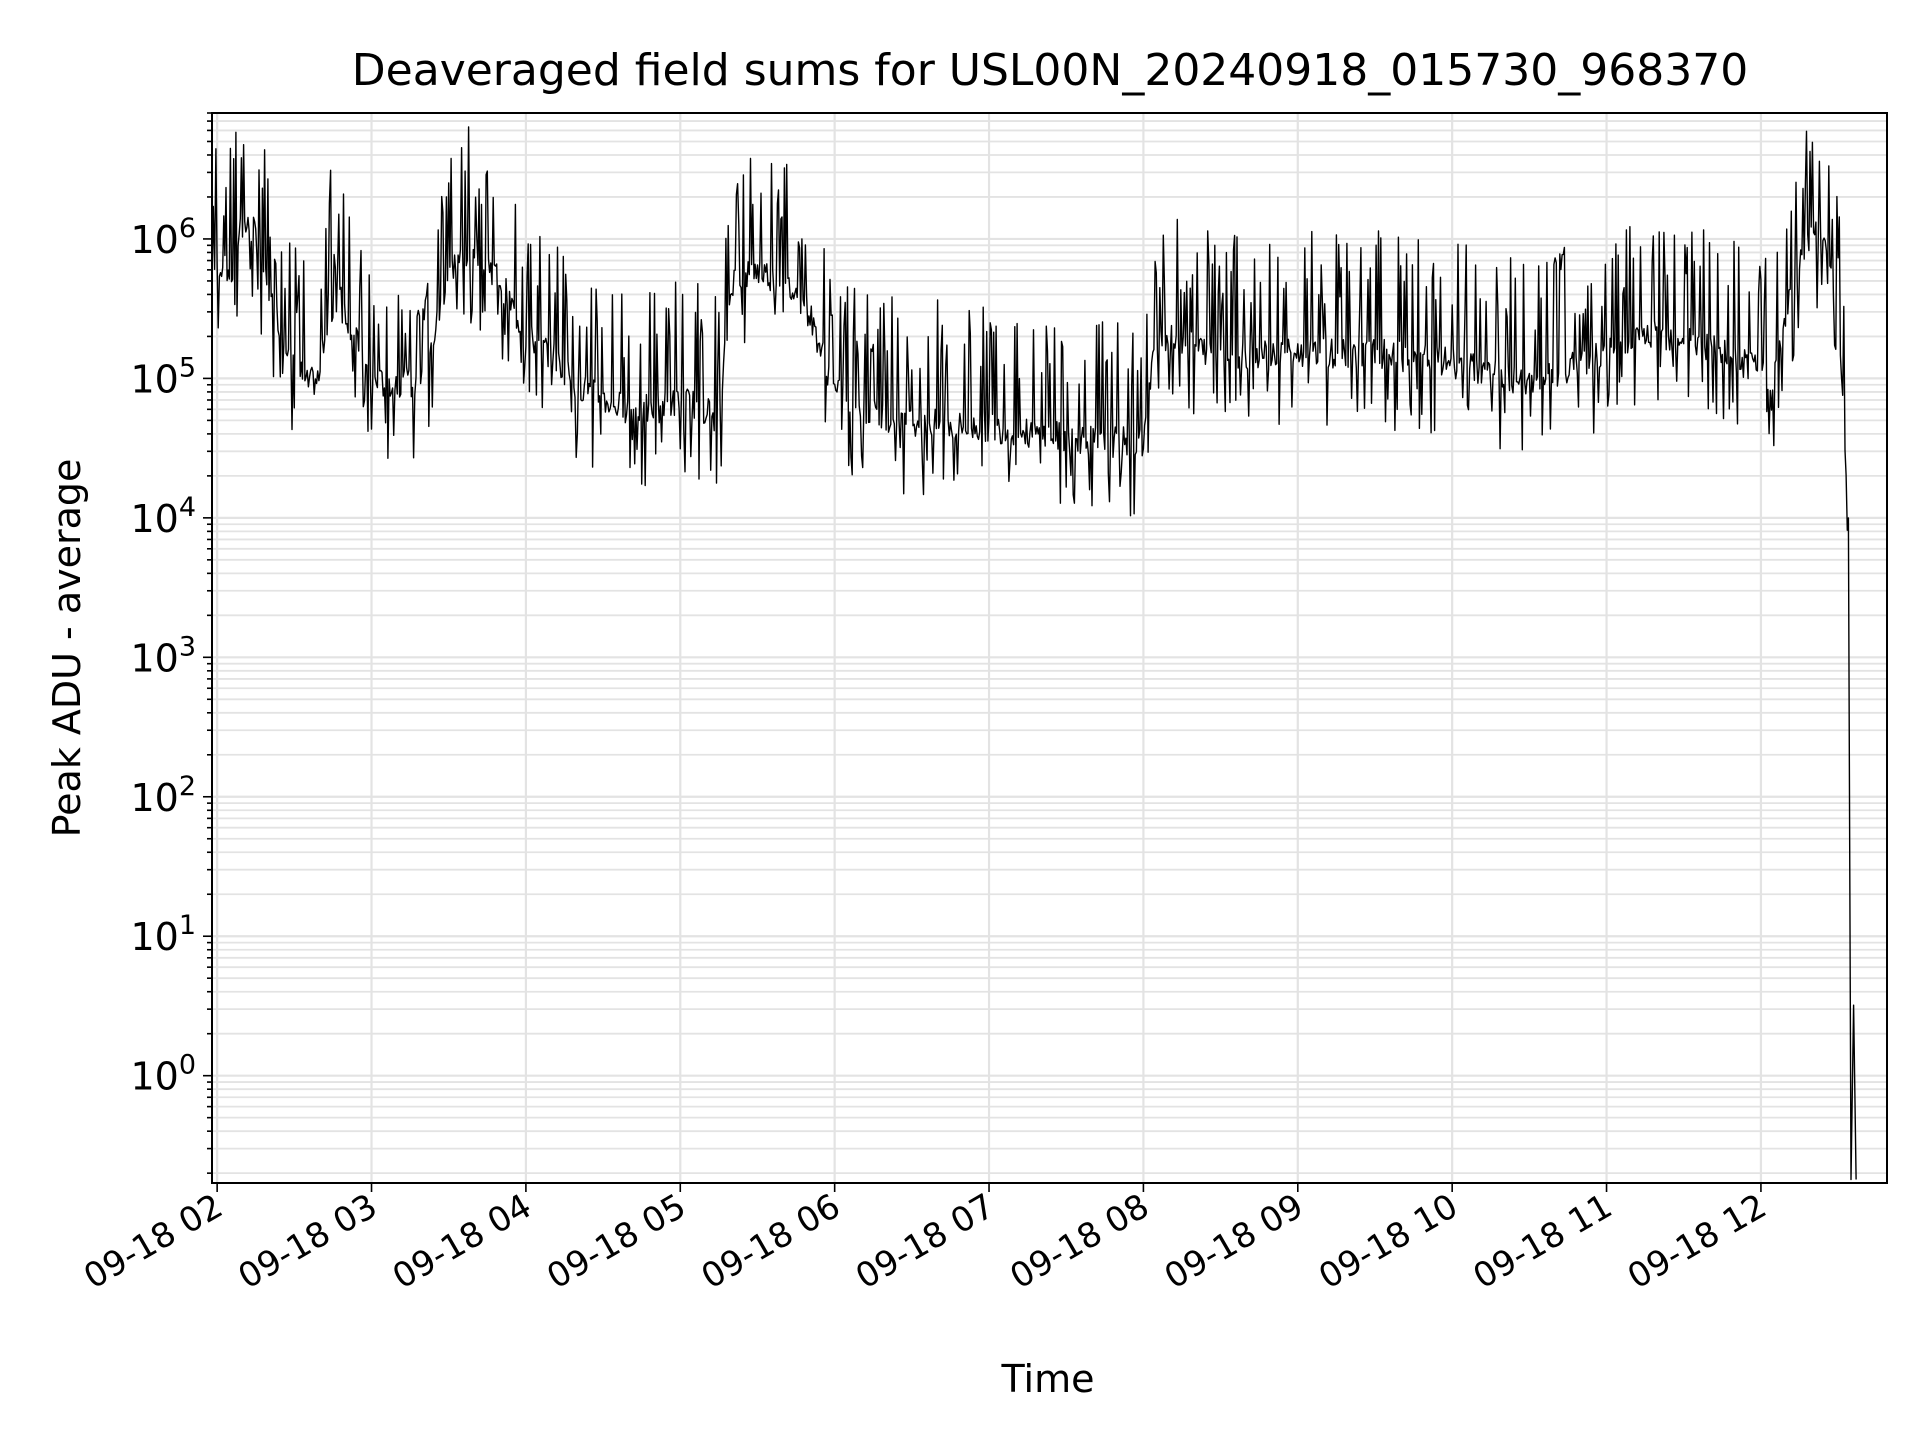  Describe the element at coordinates (187, 646) in the screenshot. I see `y-tick-exponent: 3` at that location.